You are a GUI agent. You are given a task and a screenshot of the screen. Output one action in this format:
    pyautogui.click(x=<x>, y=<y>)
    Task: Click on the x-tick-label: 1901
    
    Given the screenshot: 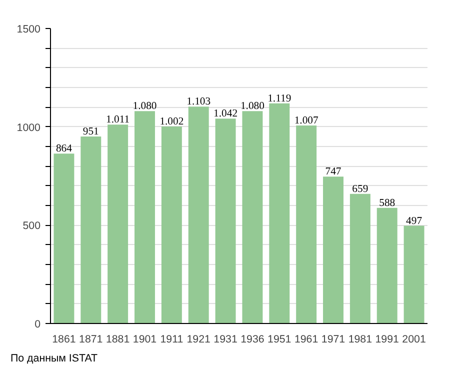 What is the action you would take?
    pyautogui.click(x=144, y=340)
    